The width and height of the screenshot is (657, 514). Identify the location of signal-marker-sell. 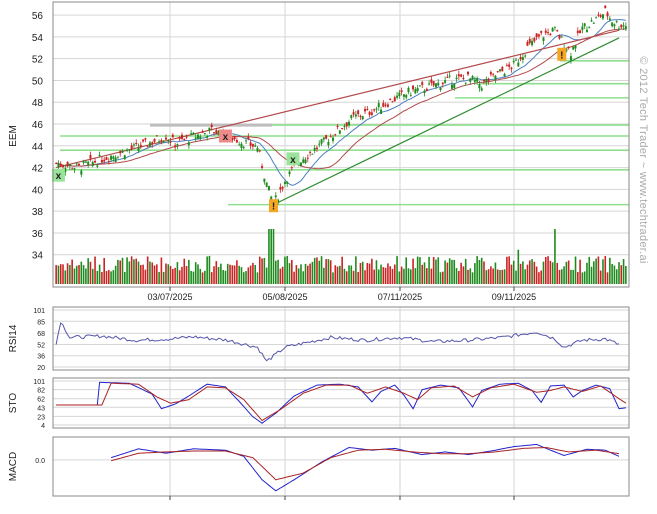
(225, 136).